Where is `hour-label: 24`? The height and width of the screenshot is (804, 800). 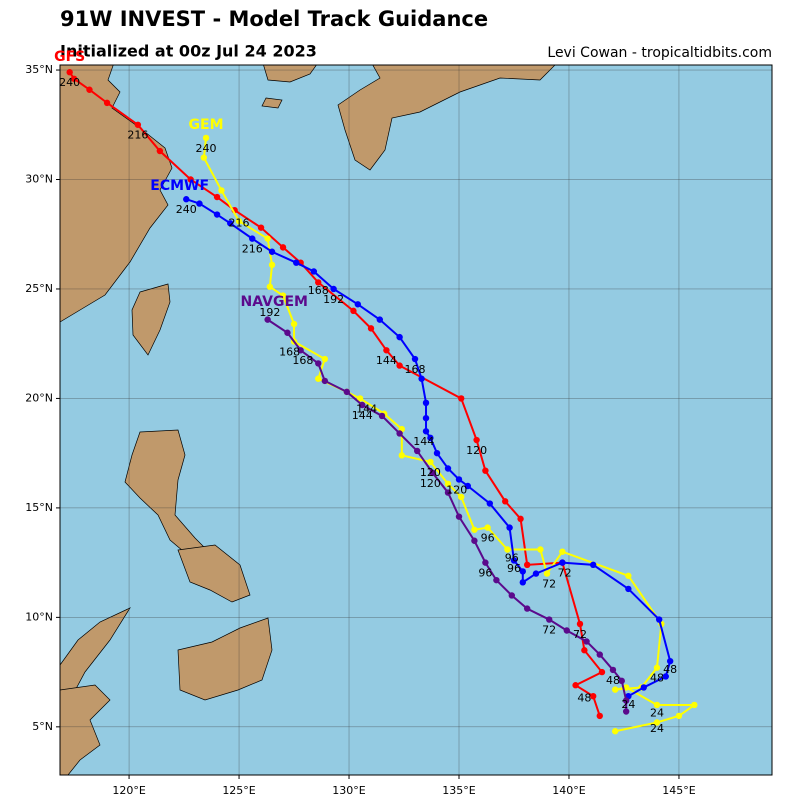 hour-label: 24 is located at coordinates (628, 704).